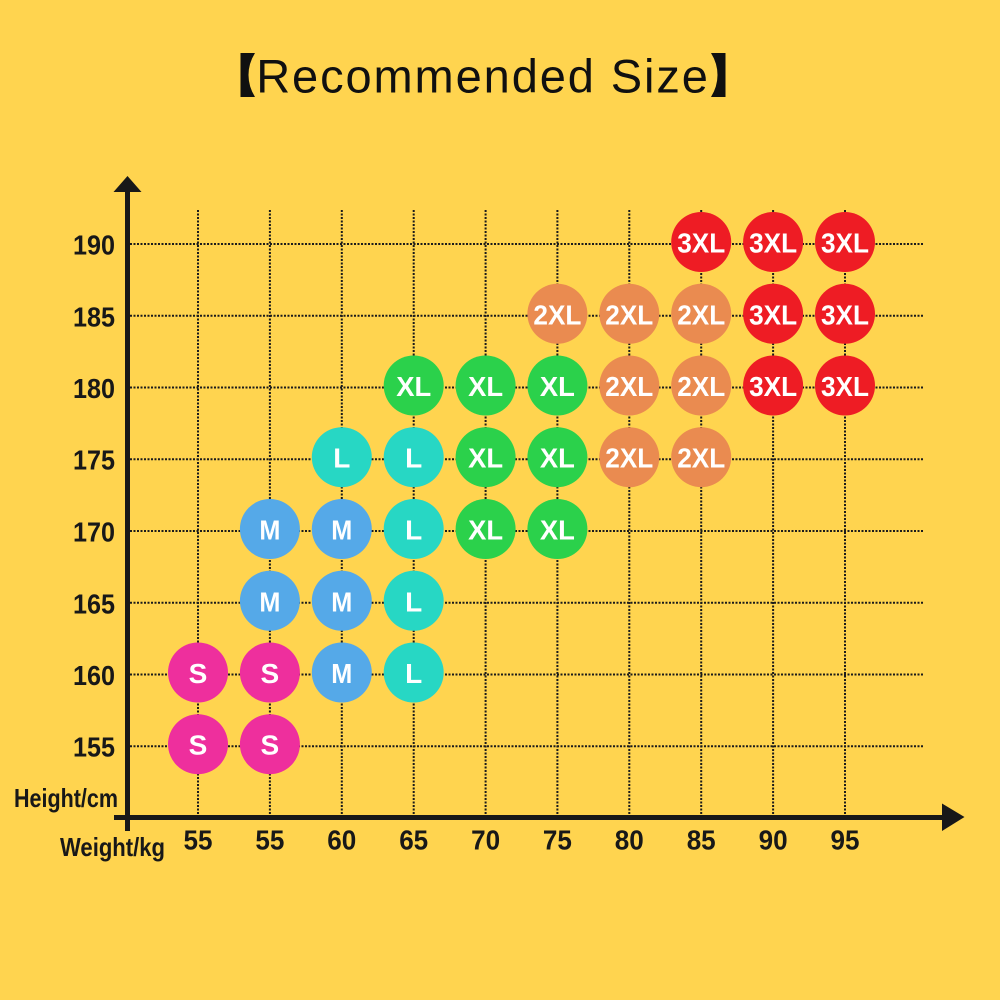  I want to click on svg-text: 185, so click(94, 316).